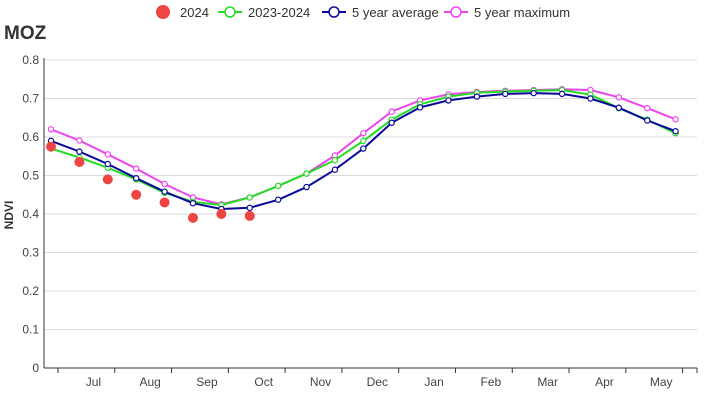 The height and width of the screenshot is (400, 726). Describe the element at coordinates (30, 253) in the screenshot. I see `y-tick-label-3: 0.3` at that location.